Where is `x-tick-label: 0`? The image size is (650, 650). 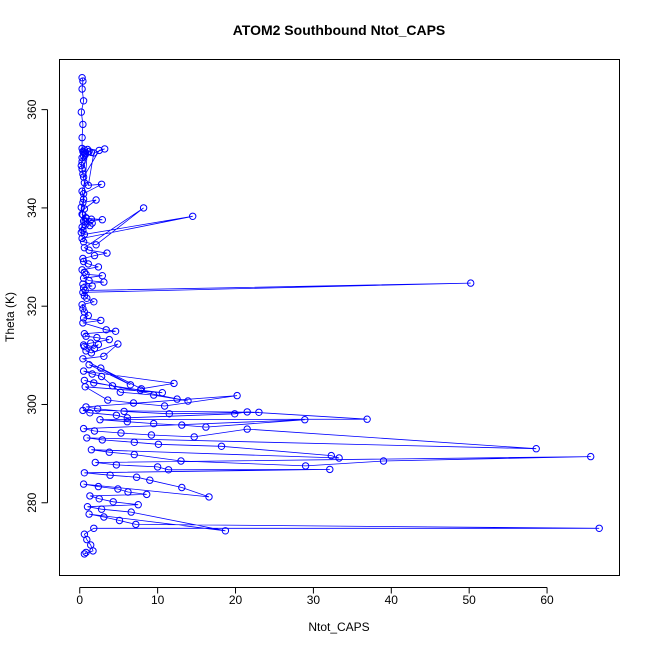
x-tick-label: 0 is located at coordinates (79, 600).